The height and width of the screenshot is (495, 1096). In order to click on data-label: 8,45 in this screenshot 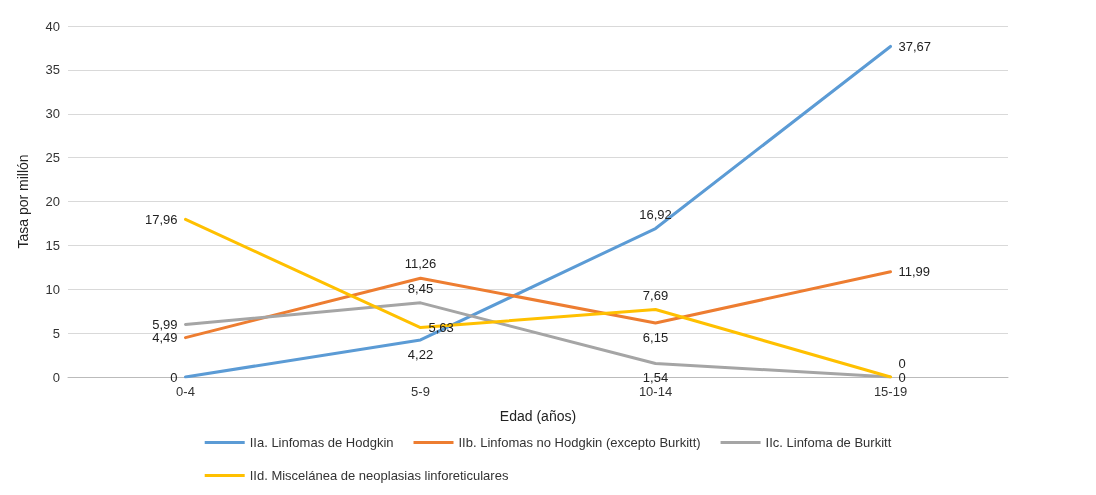, I will do `click(420, 288)`.